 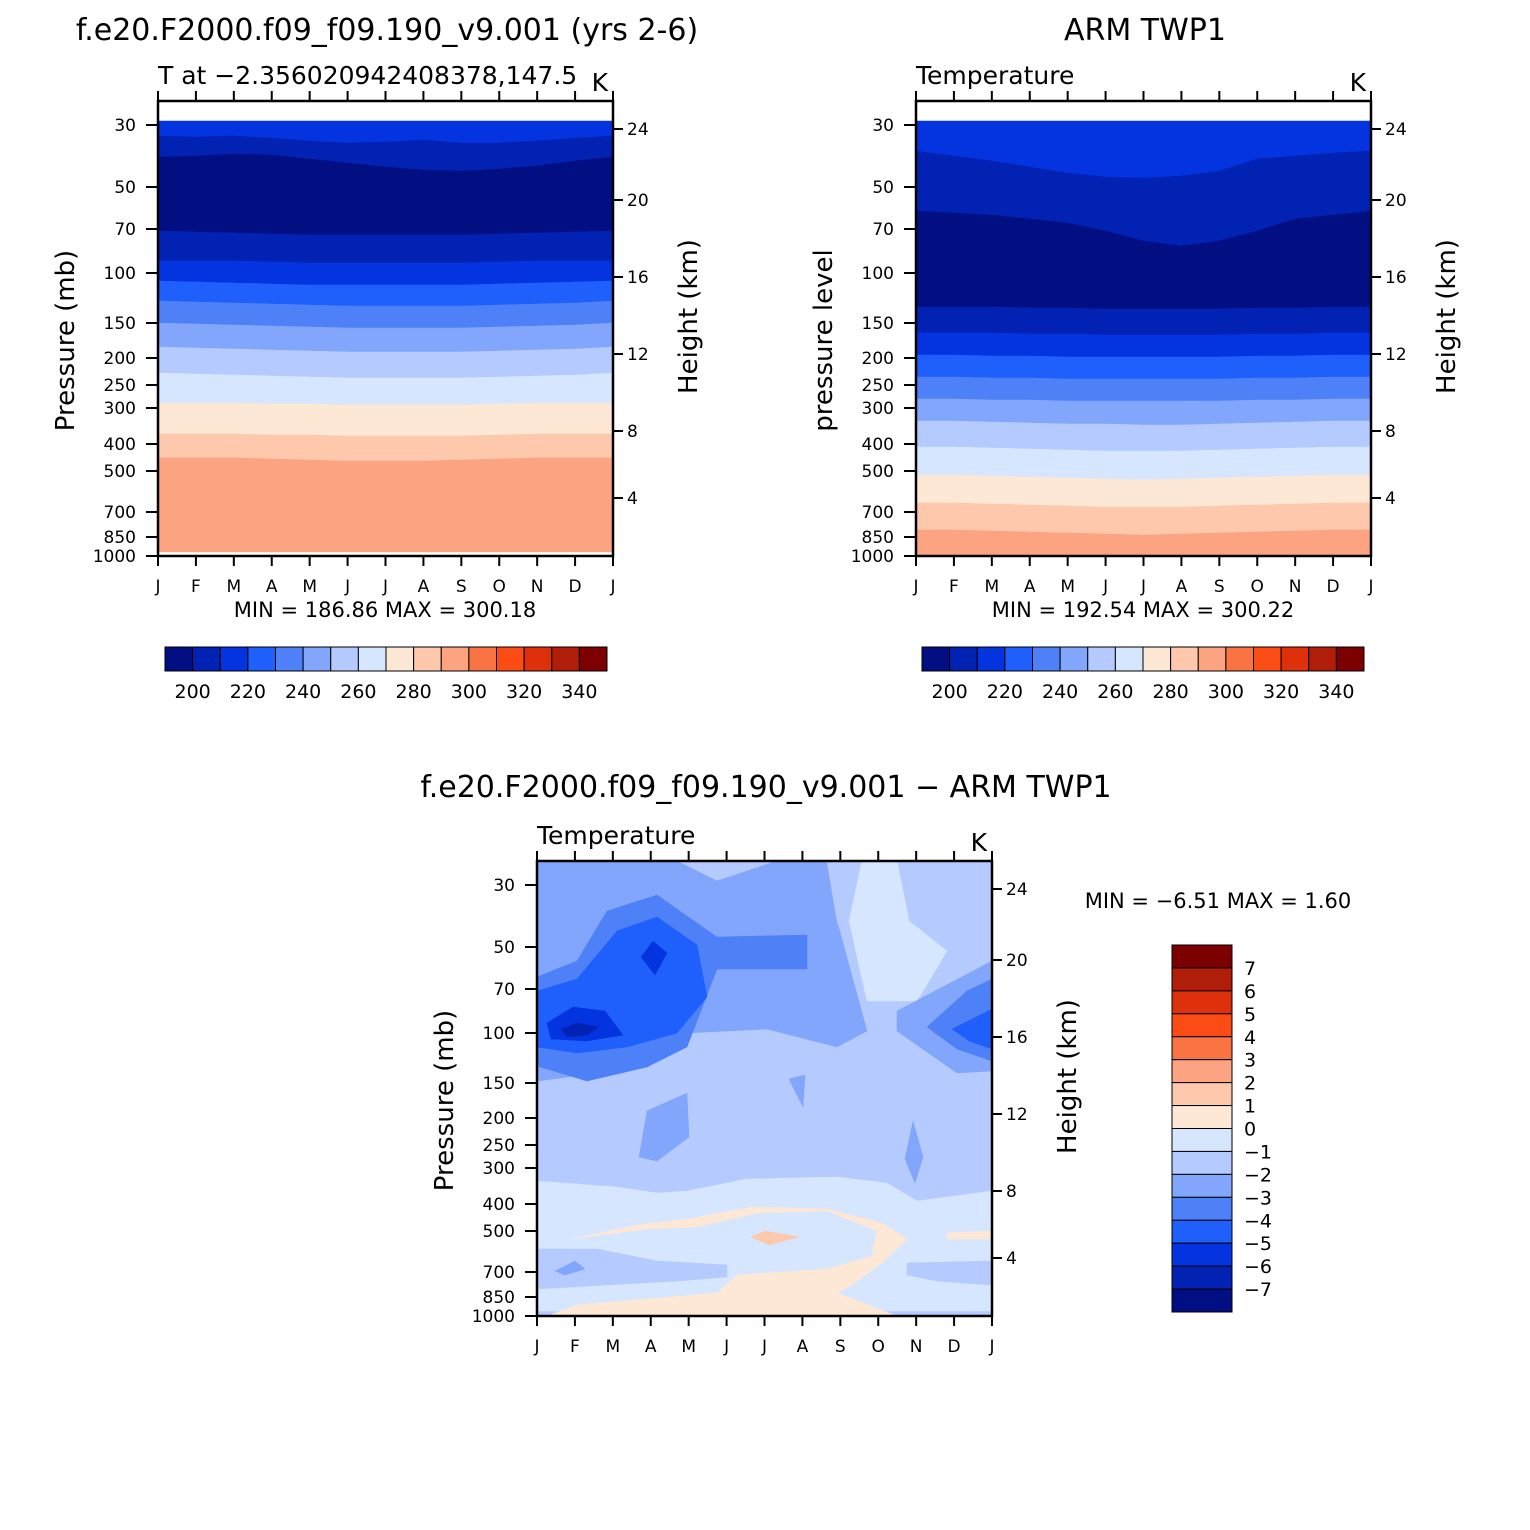 I want to click on p-tick-label: 70, so click(x=504, y=990).